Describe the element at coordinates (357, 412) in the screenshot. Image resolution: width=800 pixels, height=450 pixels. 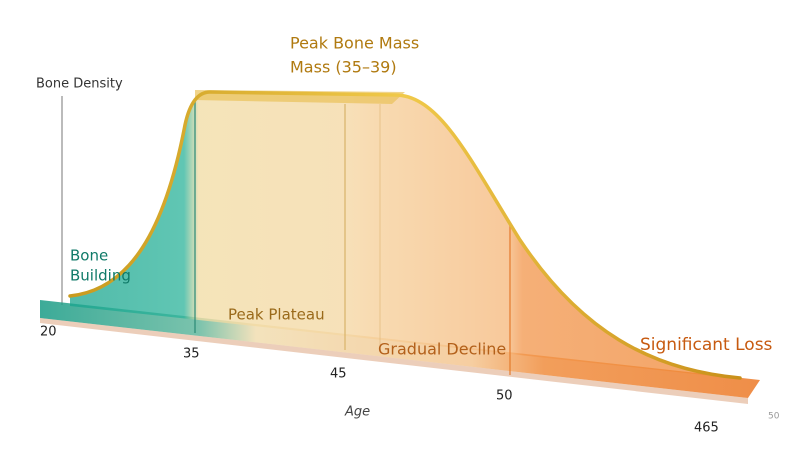
I see `x-axis-label: Age` at that location.